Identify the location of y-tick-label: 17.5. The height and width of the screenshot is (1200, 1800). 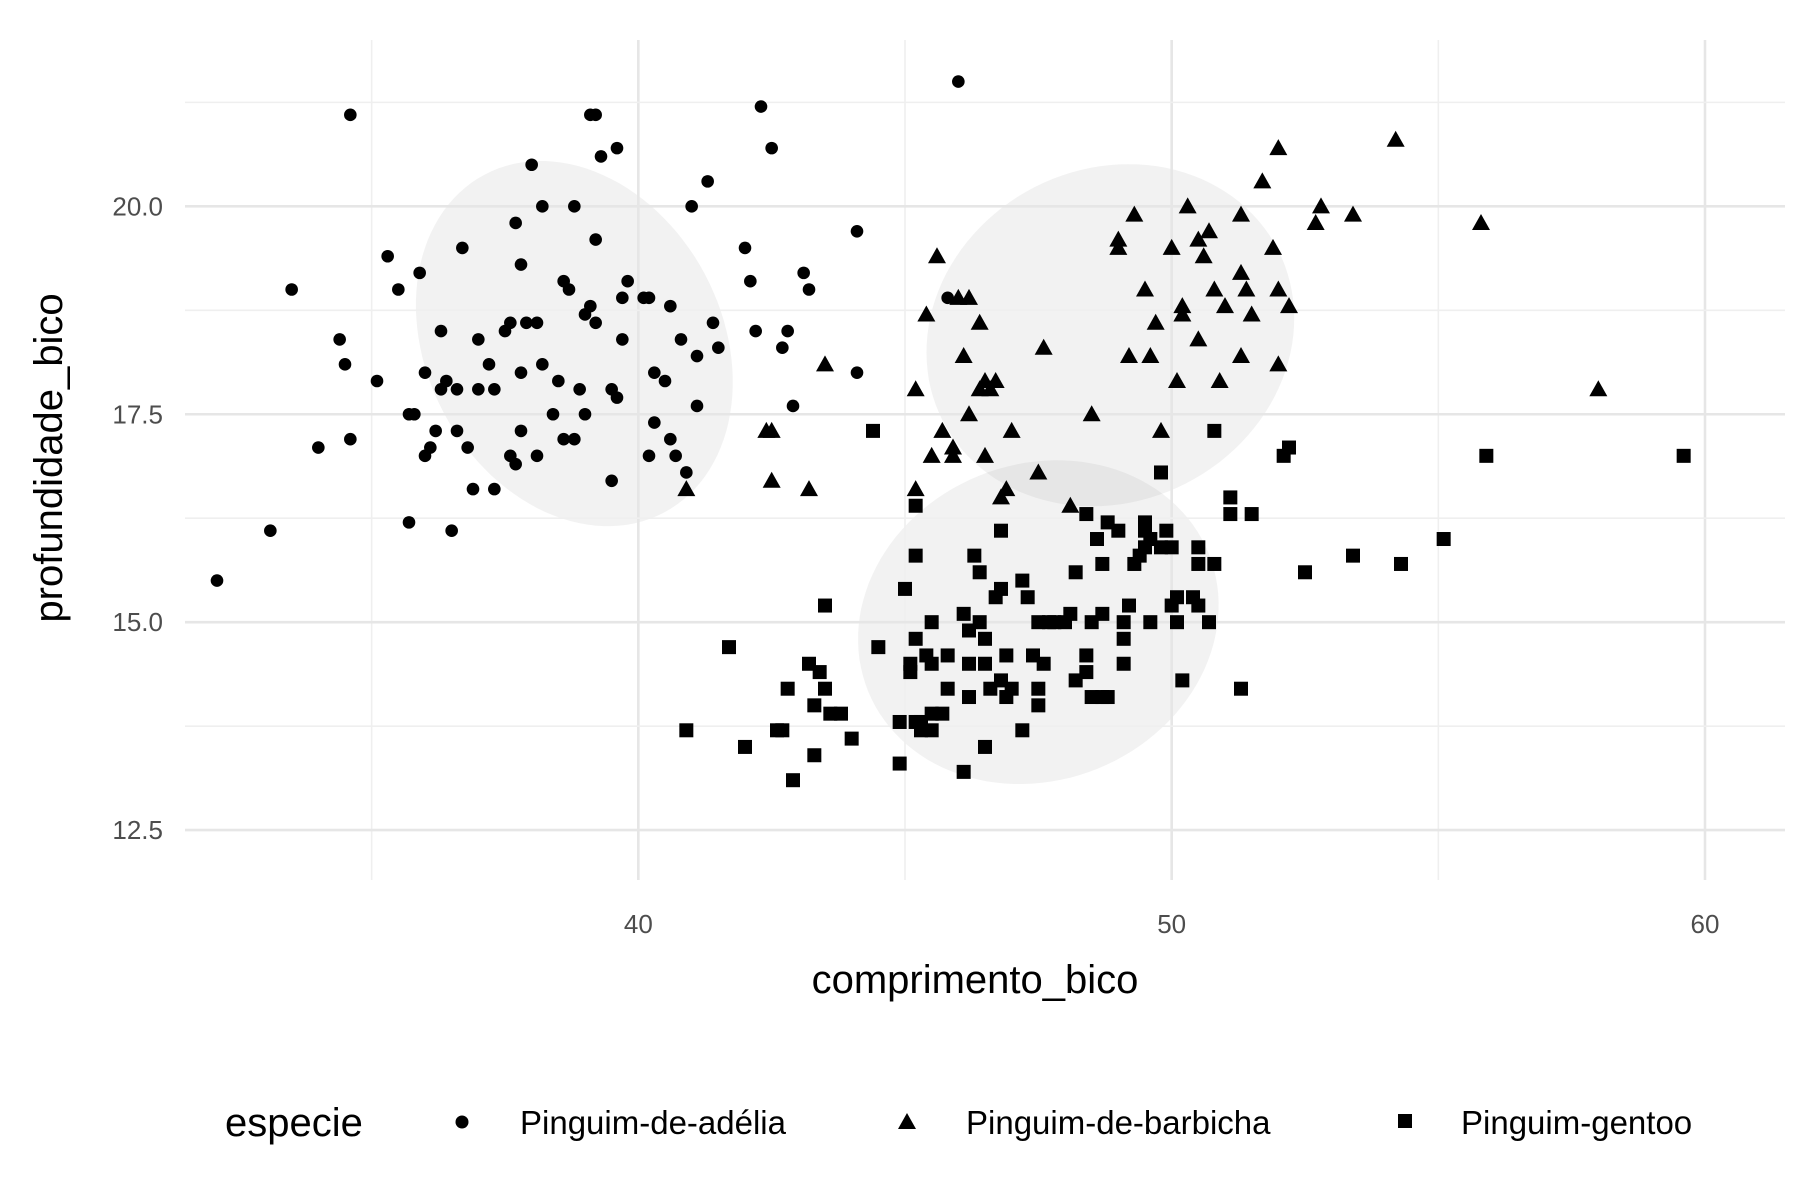
(137, 414).